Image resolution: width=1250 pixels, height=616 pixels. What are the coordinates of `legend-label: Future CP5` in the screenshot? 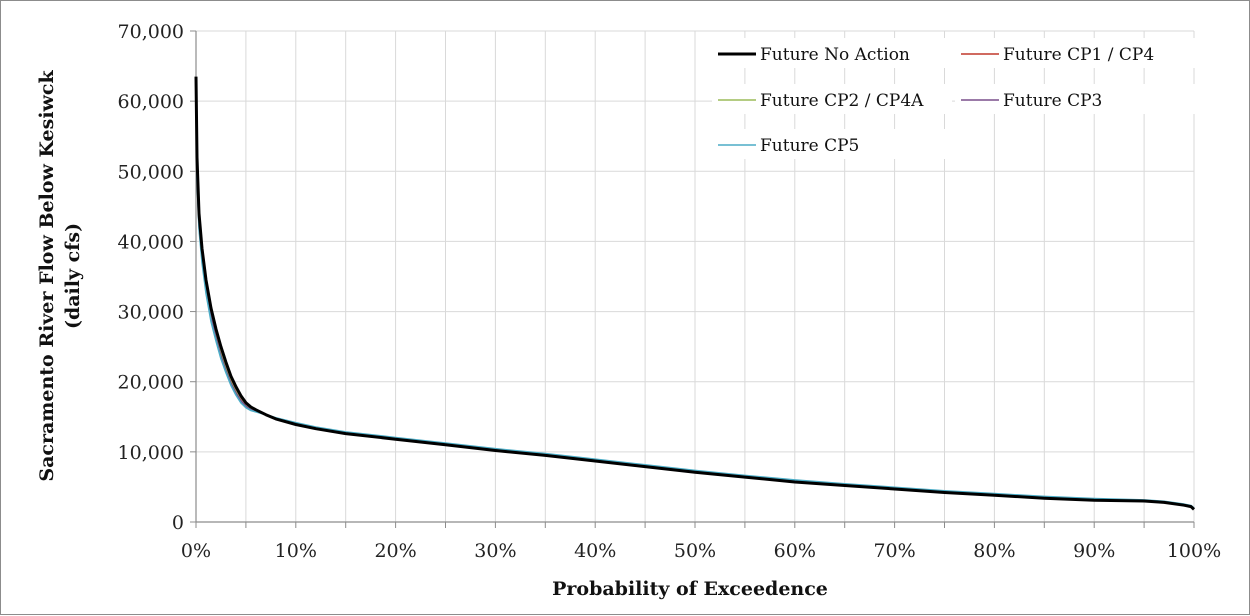 It's located at (809, 146).